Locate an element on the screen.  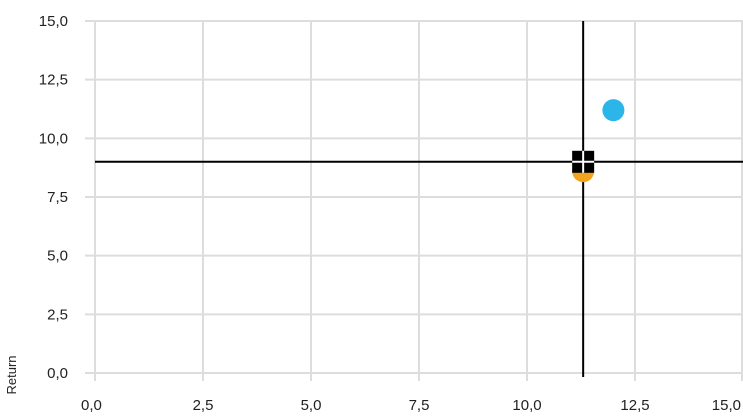
x-tick-label: 10,0 is located at coordinates (526, 405).